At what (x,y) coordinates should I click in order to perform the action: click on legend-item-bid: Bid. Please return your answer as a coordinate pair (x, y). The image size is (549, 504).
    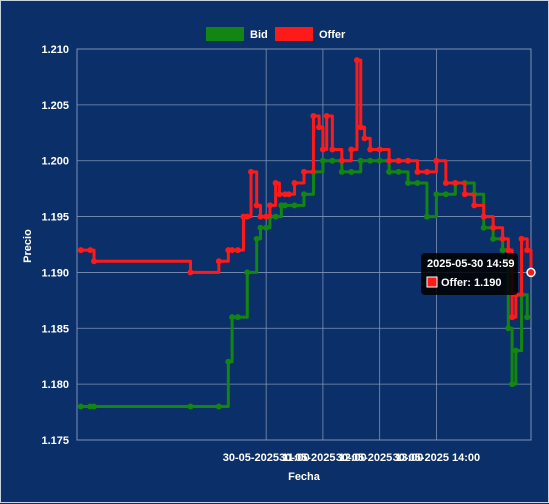
    Looking at the image, I should click on (237, 34).